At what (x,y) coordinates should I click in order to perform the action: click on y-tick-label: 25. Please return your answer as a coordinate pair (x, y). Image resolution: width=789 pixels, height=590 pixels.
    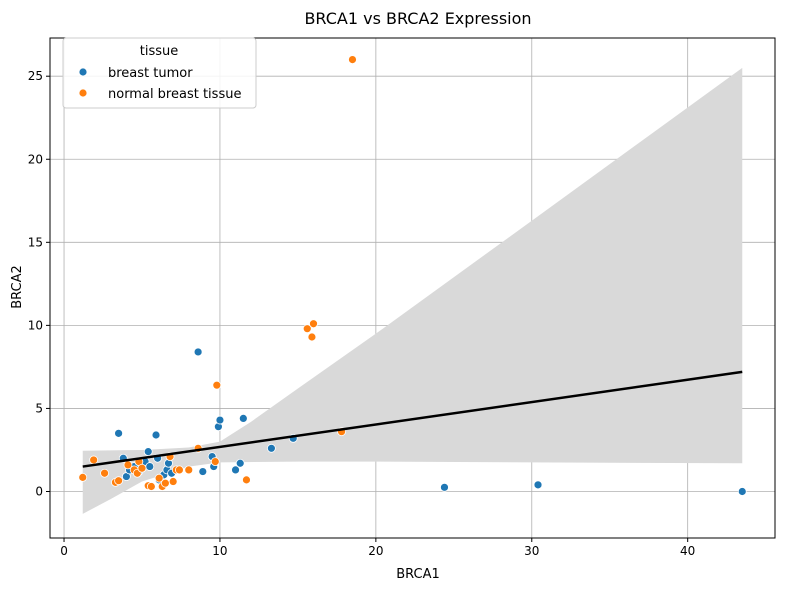
    Looking at the image, I should click on (35, 76).